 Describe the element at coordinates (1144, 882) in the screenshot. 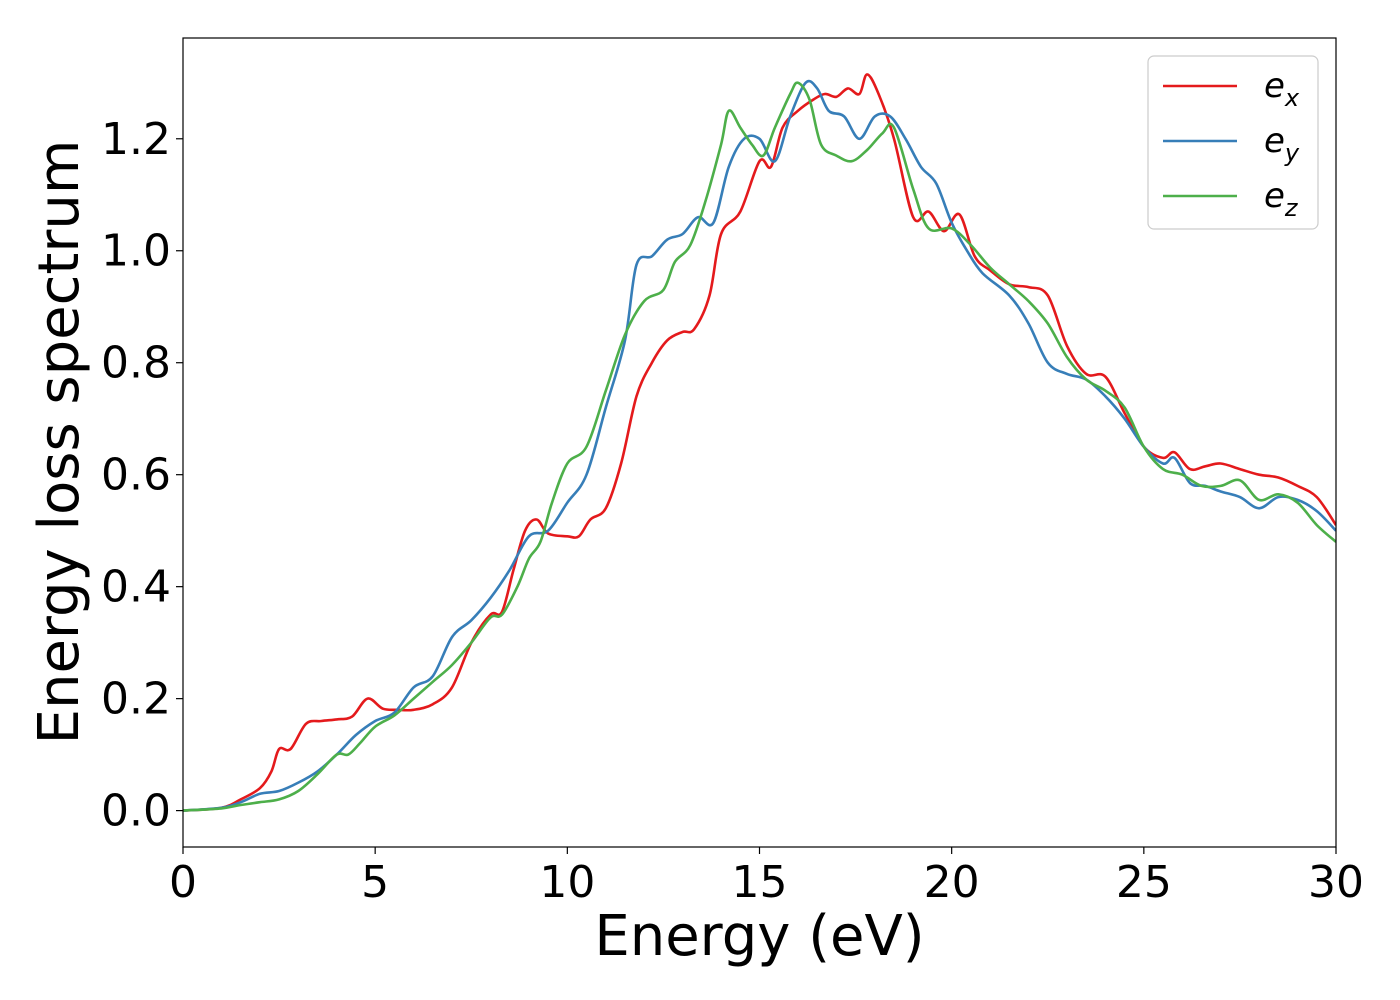

I see `x-tick-label: 25` at that location.